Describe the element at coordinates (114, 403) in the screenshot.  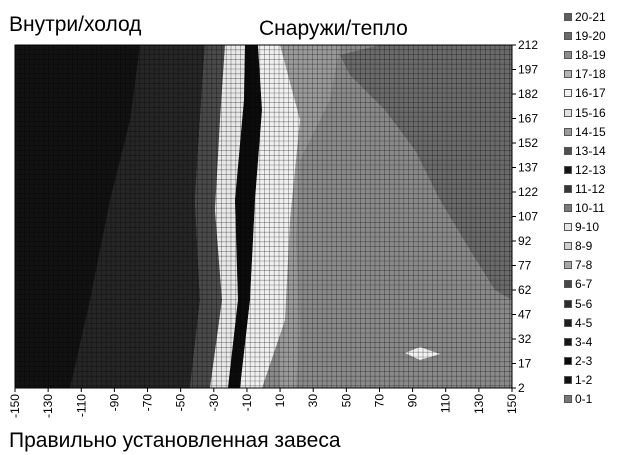
I see `x-tick-label: -90` at that location.